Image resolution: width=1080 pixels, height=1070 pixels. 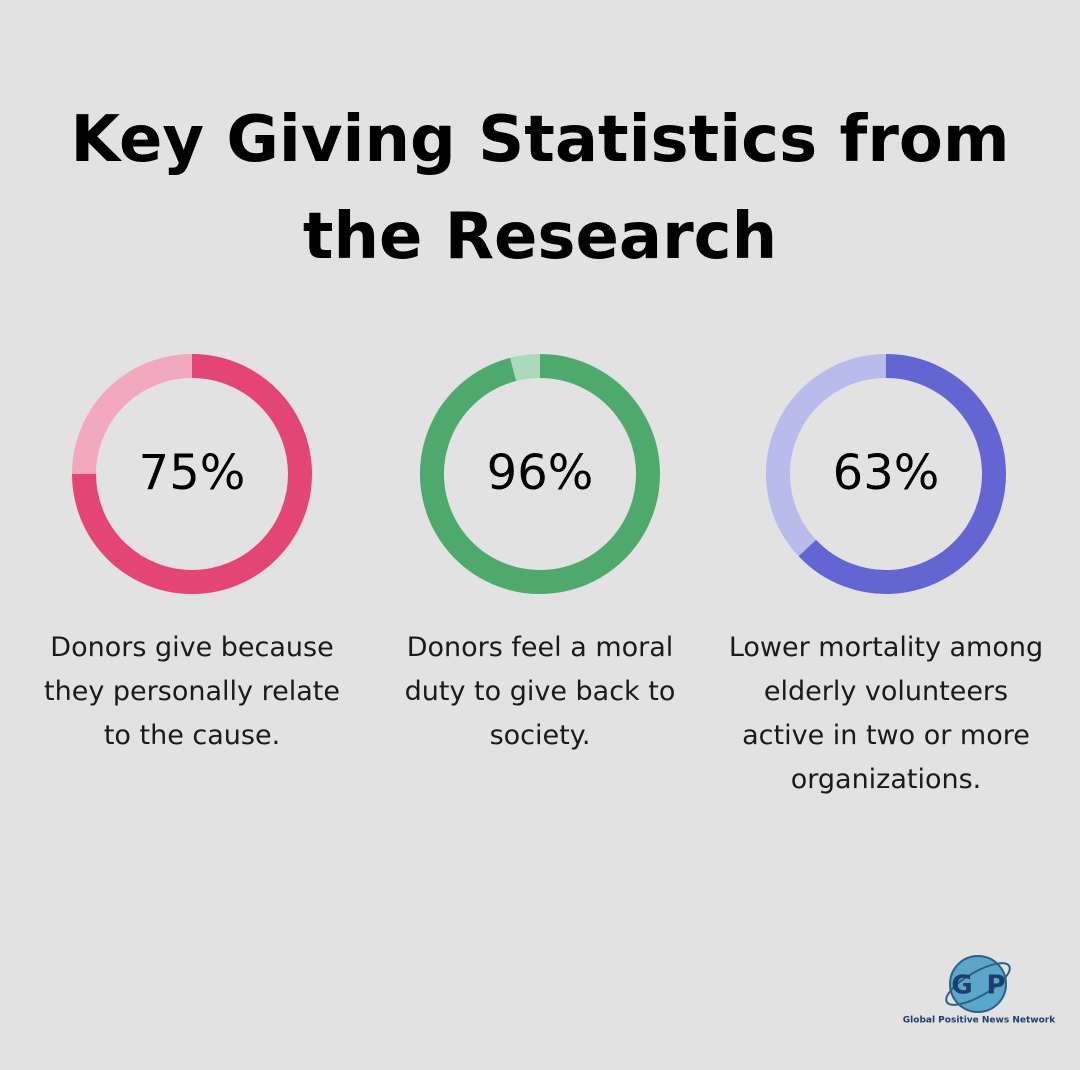 I want to click on center-label: 75%, so click(x=192, y=473).